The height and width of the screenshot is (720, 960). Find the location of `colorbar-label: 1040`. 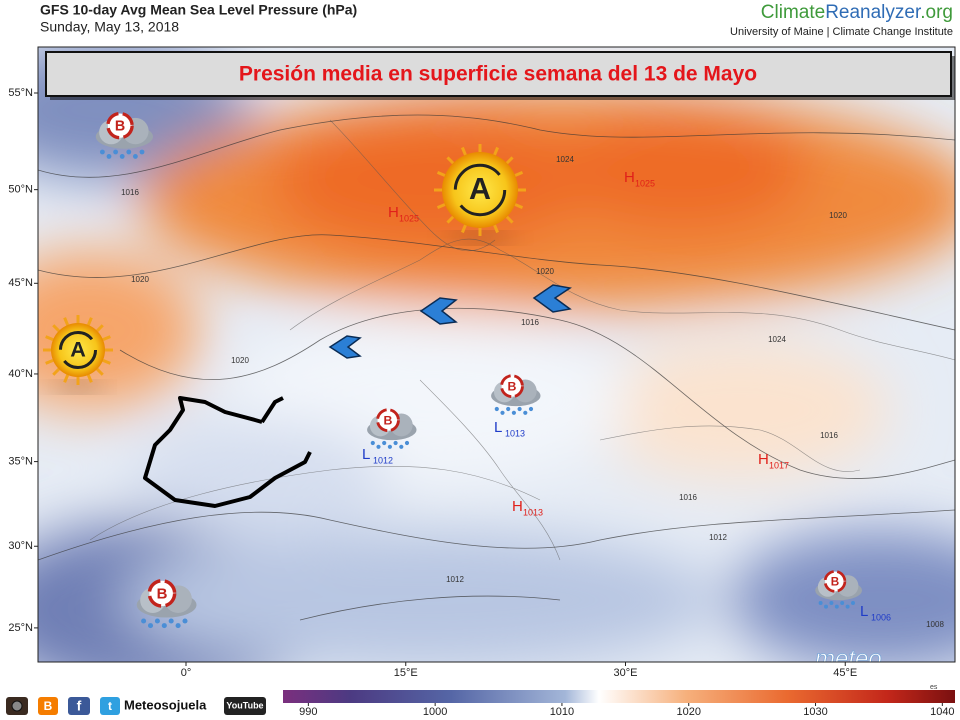

colorbar-label: 1040 is located at coordinates (942, 712).